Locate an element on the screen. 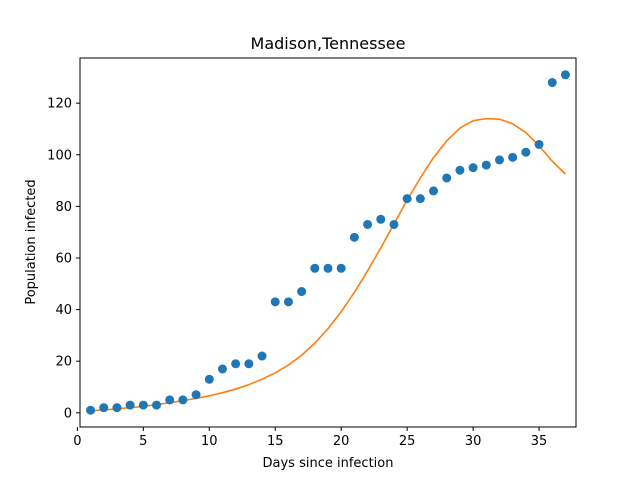  y-tick-label: 20 is located at coordinates (63, 362).